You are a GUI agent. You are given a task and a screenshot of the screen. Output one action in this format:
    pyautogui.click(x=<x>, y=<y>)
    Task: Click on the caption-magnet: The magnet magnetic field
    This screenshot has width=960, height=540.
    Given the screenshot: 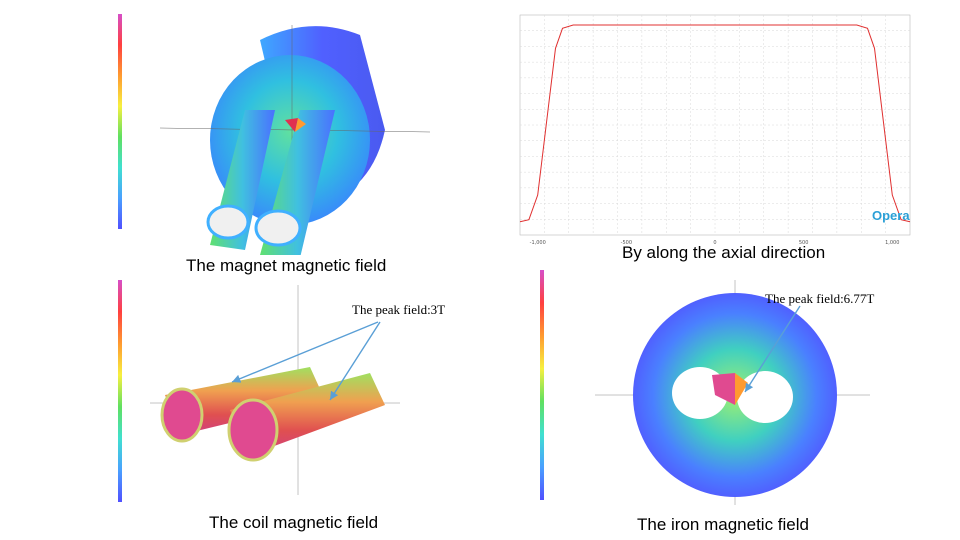 What is the action you would take?
    pyautogui.click(x=286, y=265)
    